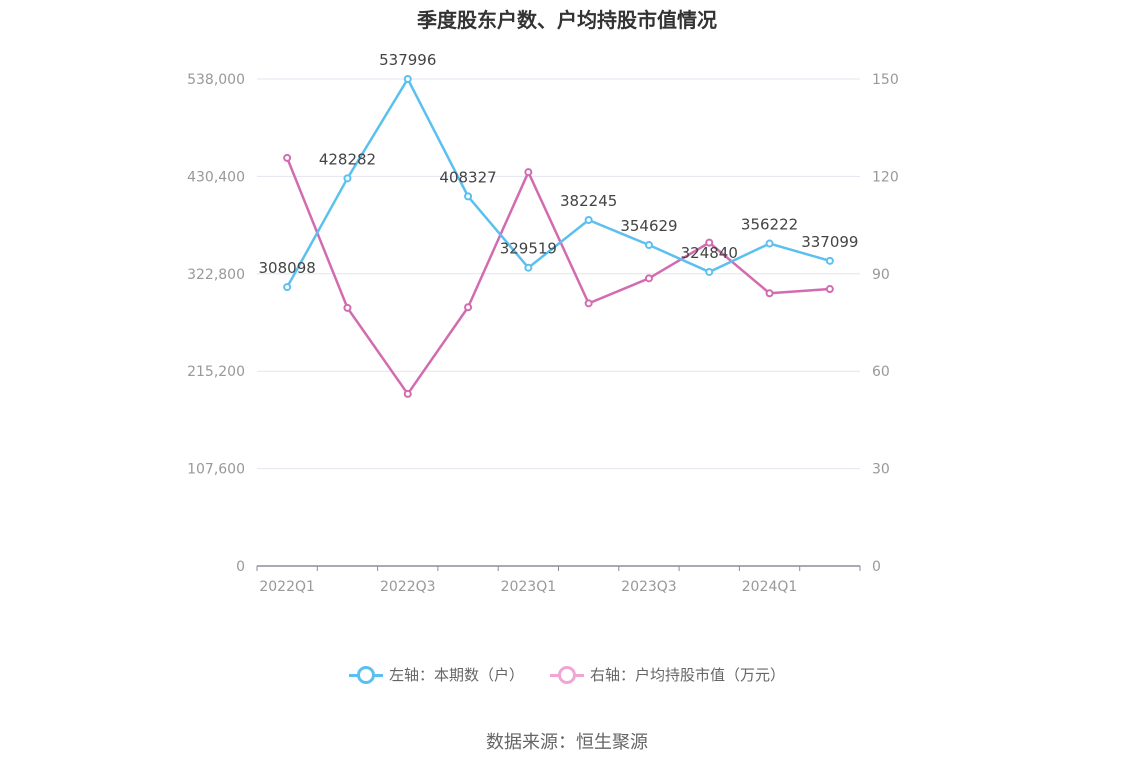 This screenshot has height=766, width=1134. I want to click on x-tick-label: 2022Q1, so click(287, 587).